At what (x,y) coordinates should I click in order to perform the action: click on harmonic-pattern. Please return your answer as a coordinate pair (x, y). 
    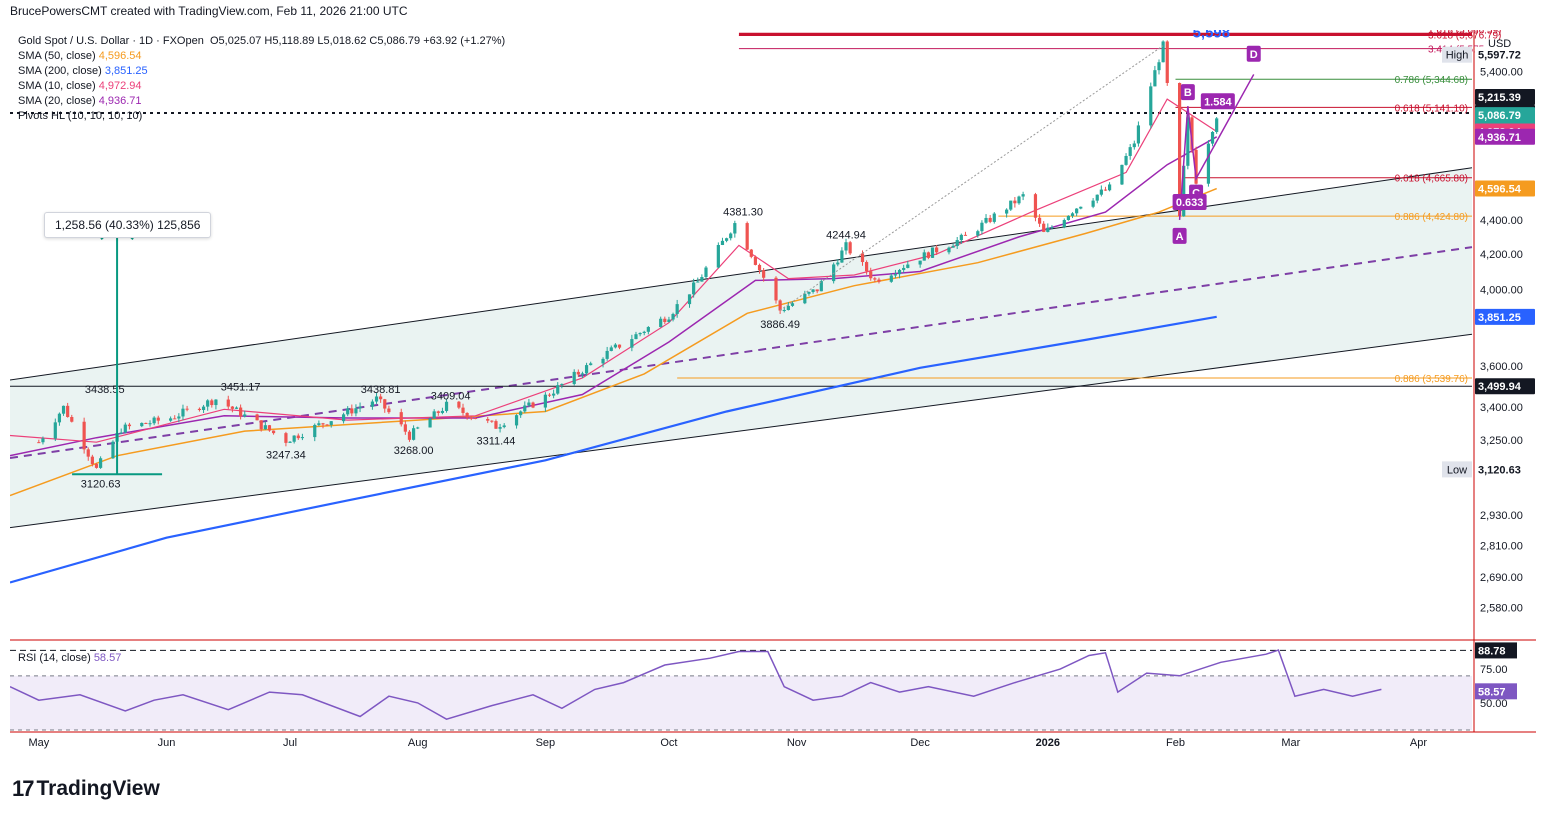
    Looking at the image, I should click on (1216, 147).